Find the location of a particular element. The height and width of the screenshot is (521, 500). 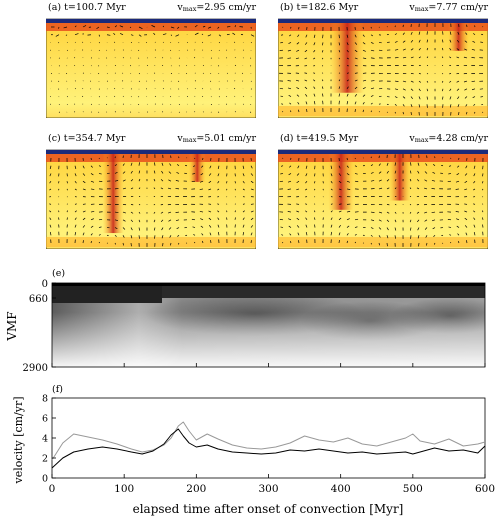

thermal-boundary-layer is located at coordinates (151, 27).